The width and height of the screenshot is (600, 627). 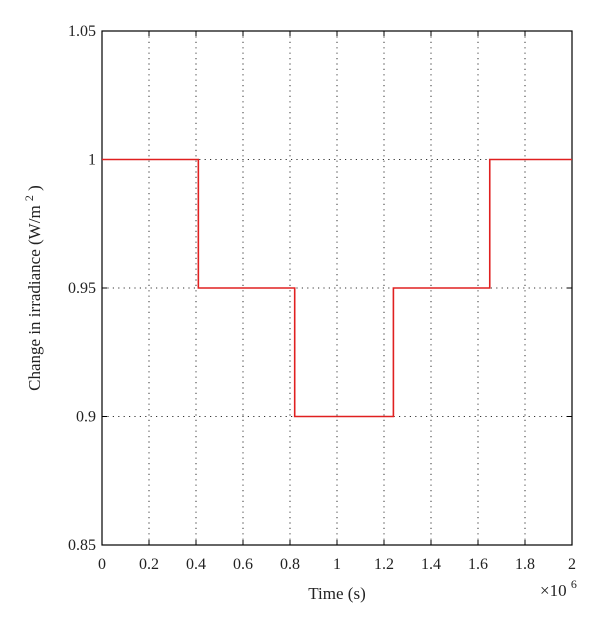 I want to click on x-multiplier-exponent: 6, so click(x=574, y=584).